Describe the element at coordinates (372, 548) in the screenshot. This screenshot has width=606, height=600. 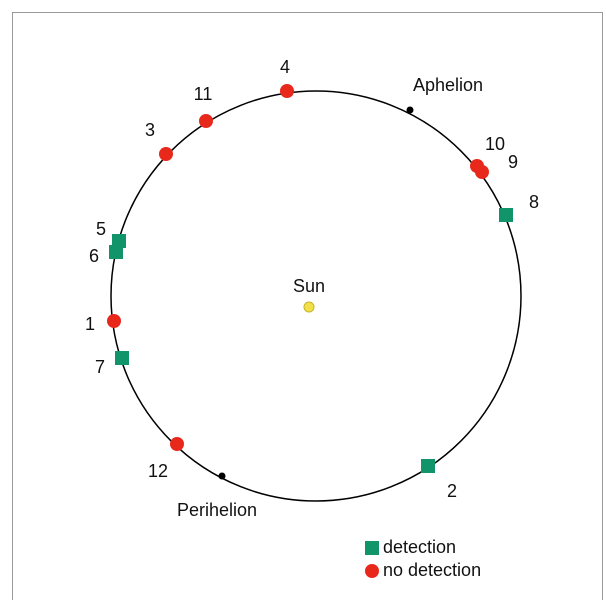
I see `legend-detection-marker` at that location.